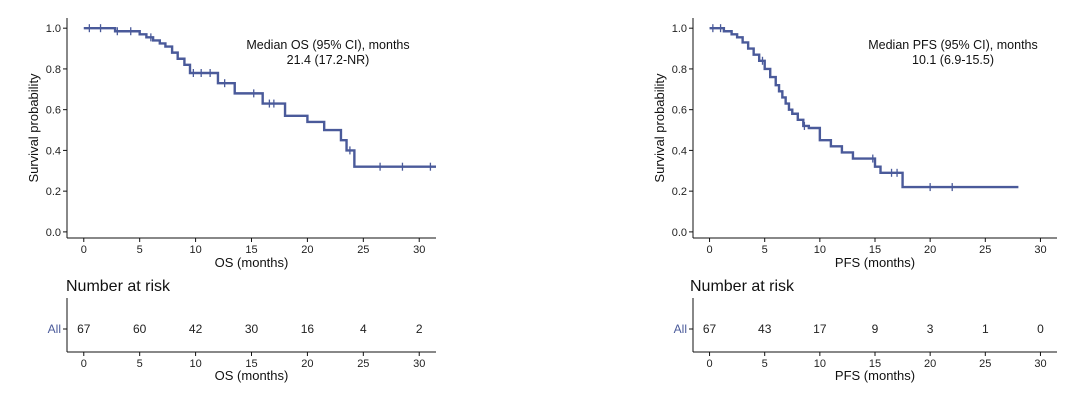 Image resolution: width=1080 pixels, height=405 pixels. Describe the element at coordinates (419, 329) in the screenshot. I see `risk-count: 2` at that location.